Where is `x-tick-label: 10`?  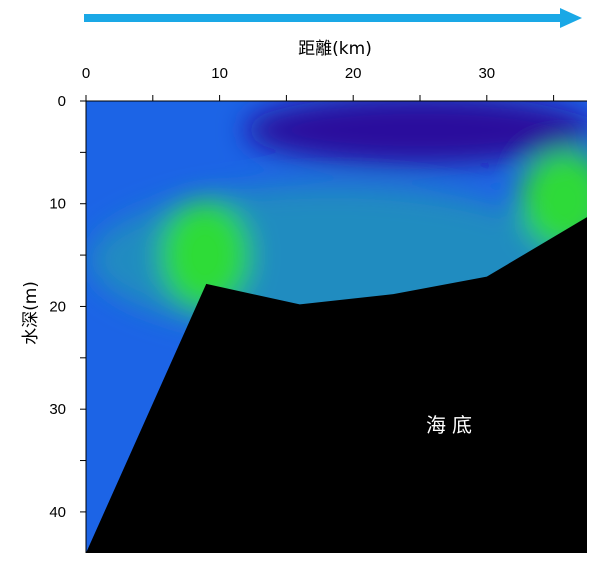
x-tick-label: 10 is located at coordinates (219, 73).